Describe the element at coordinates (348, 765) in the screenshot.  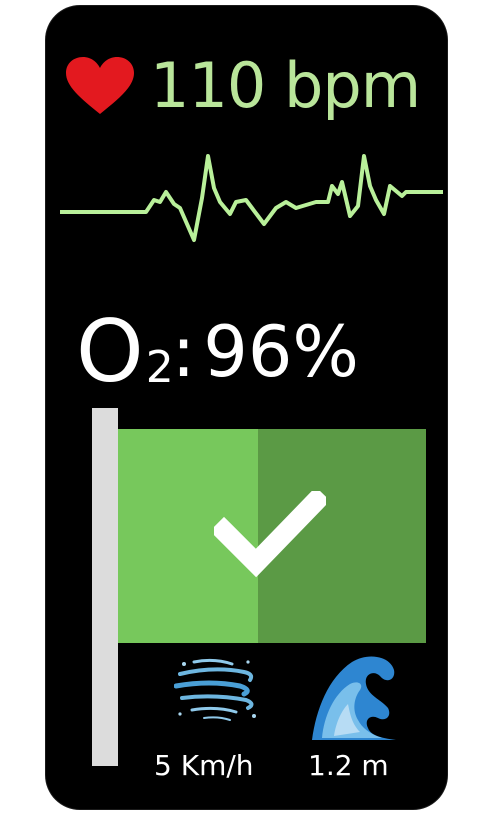
I see `wave-height-value: 1.2 m` at that location.